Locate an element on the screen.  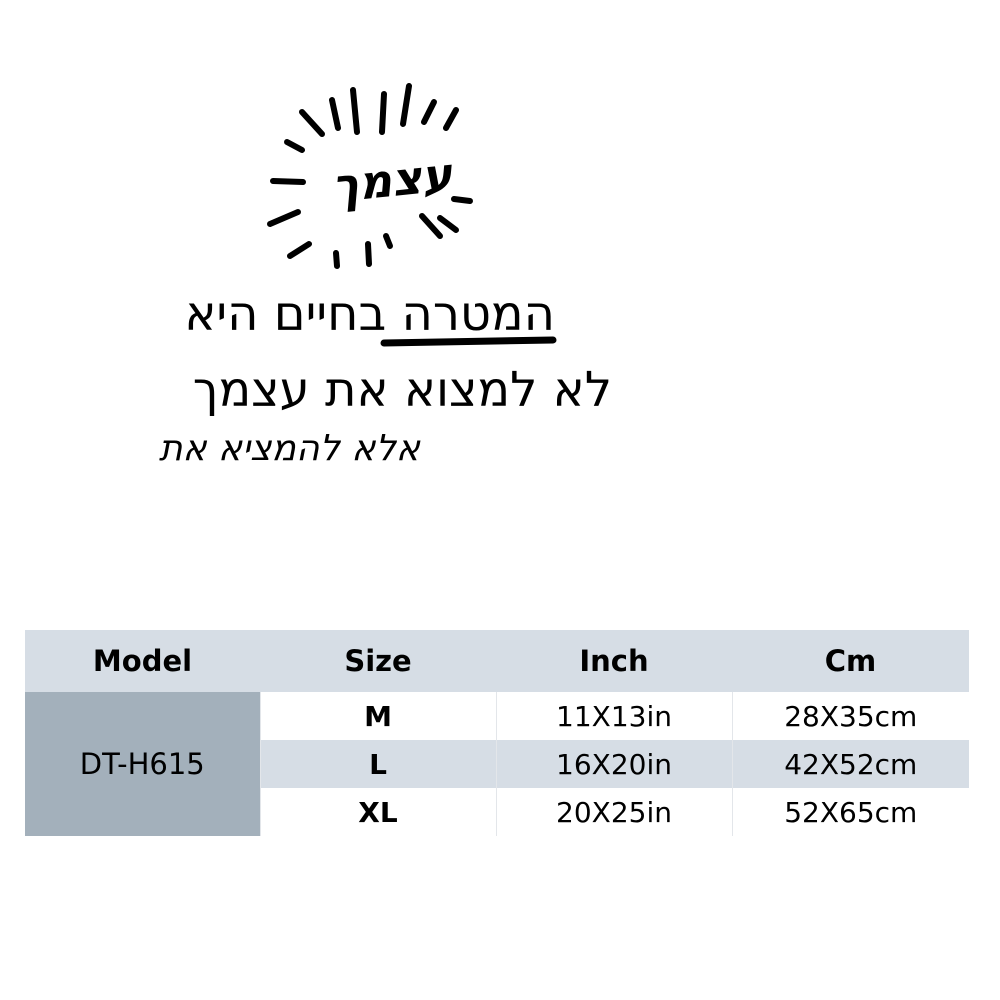
size-cell: M is located at coordinates (377, 716).